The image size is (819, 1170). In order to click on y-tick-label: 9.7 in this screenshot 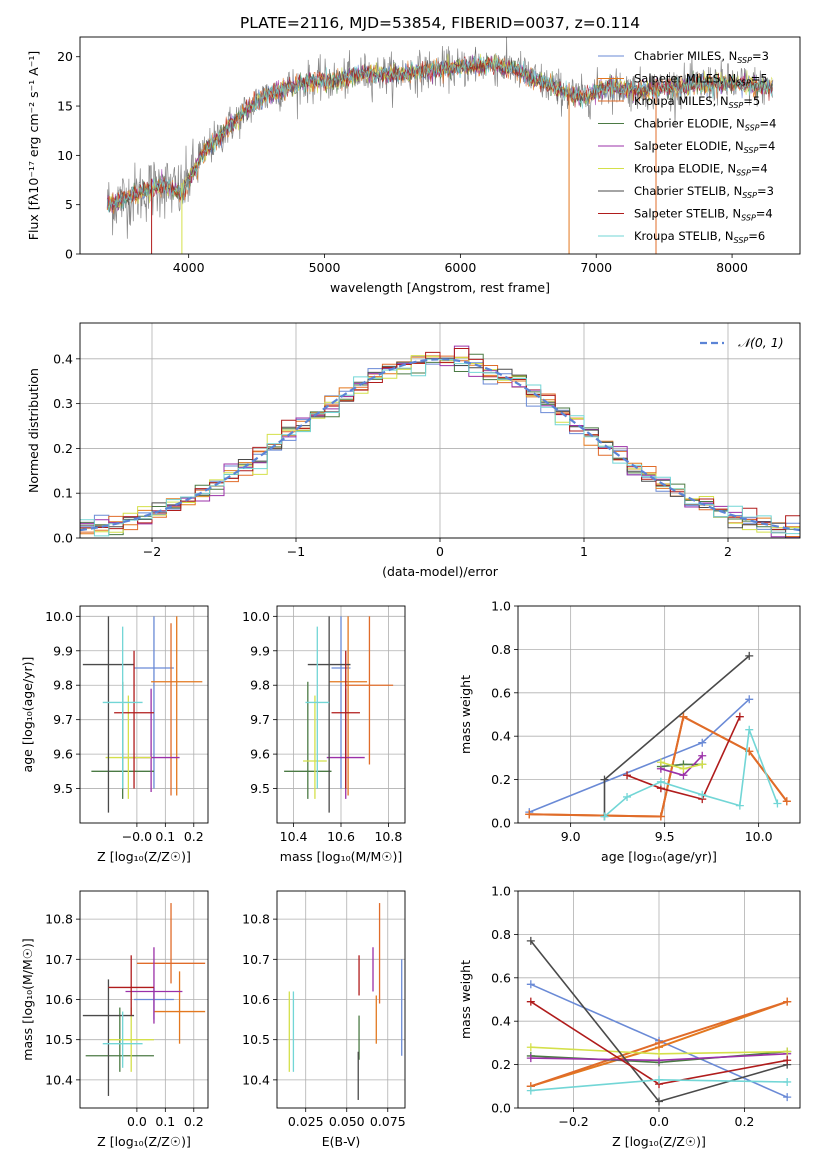, I will do `click(260, 719)`.